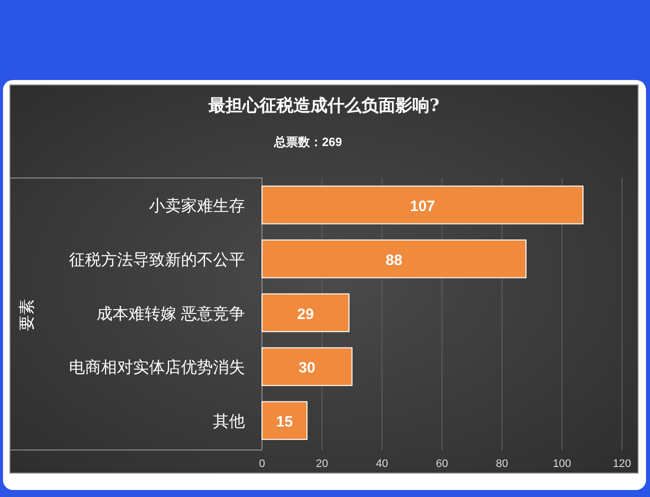  Describe the element at coordinates (502, 464) in the screenshot. I see `x-tick-label: 80` at that location.